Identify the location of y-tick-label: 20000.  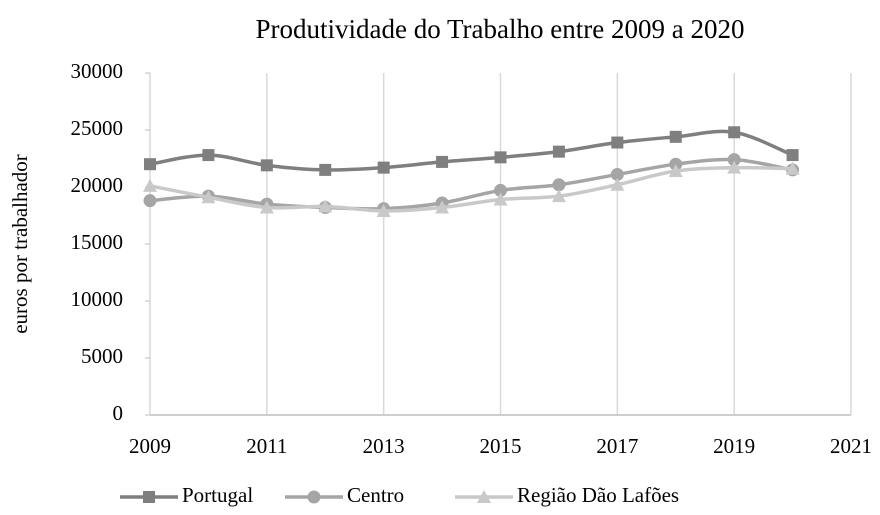
(97, 185).